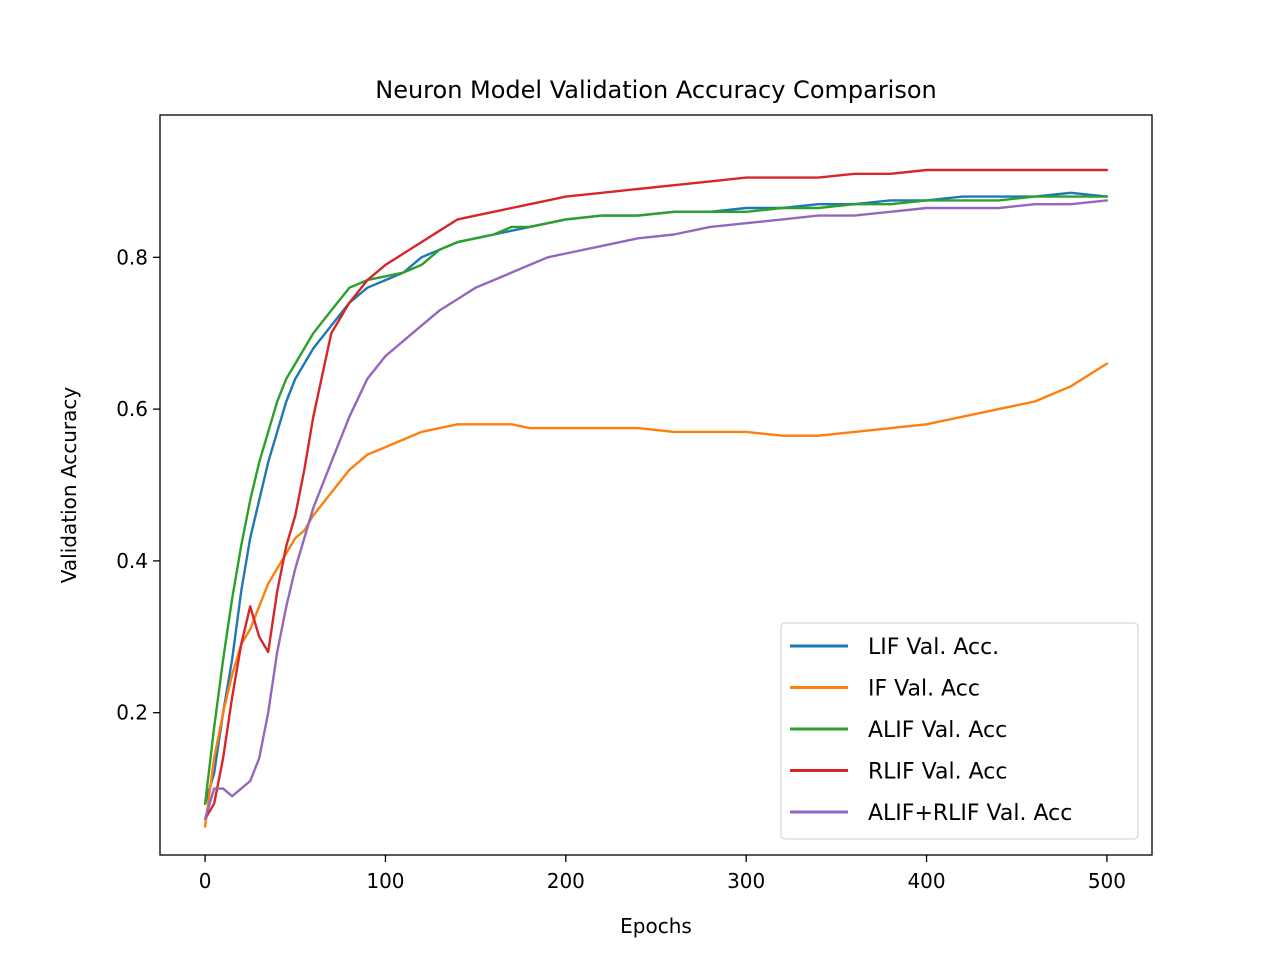 This screenshot has height=960, width=1280. What do you see at coordinates (132, 257) in the screenshot?
I see `y-tick-label: 0.8` at bounding box center [132, 257].